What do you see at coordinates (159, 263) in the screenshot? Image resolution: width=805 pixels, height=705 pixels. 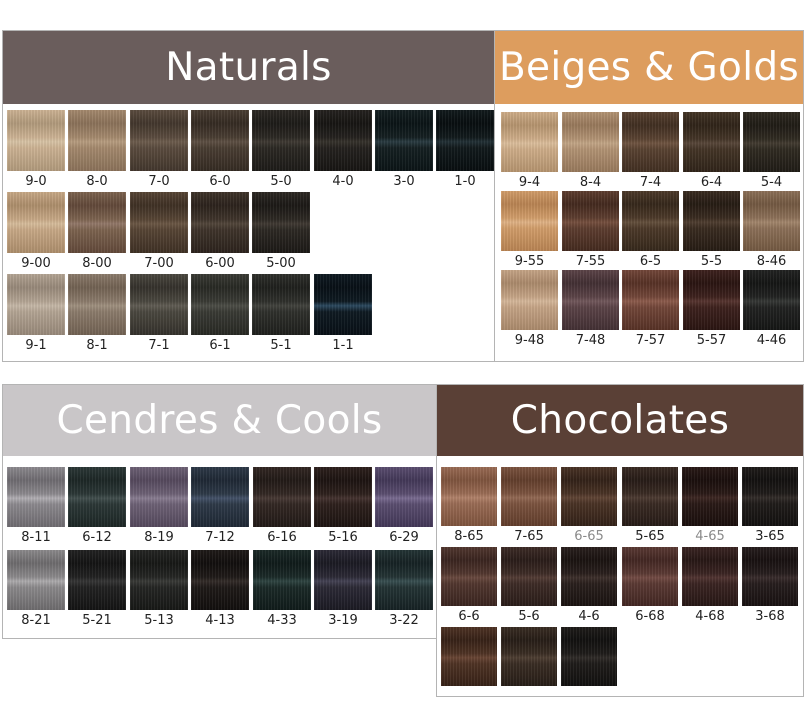 I see `swatch-code-label: 7-00` at bounding box center [159, 263].